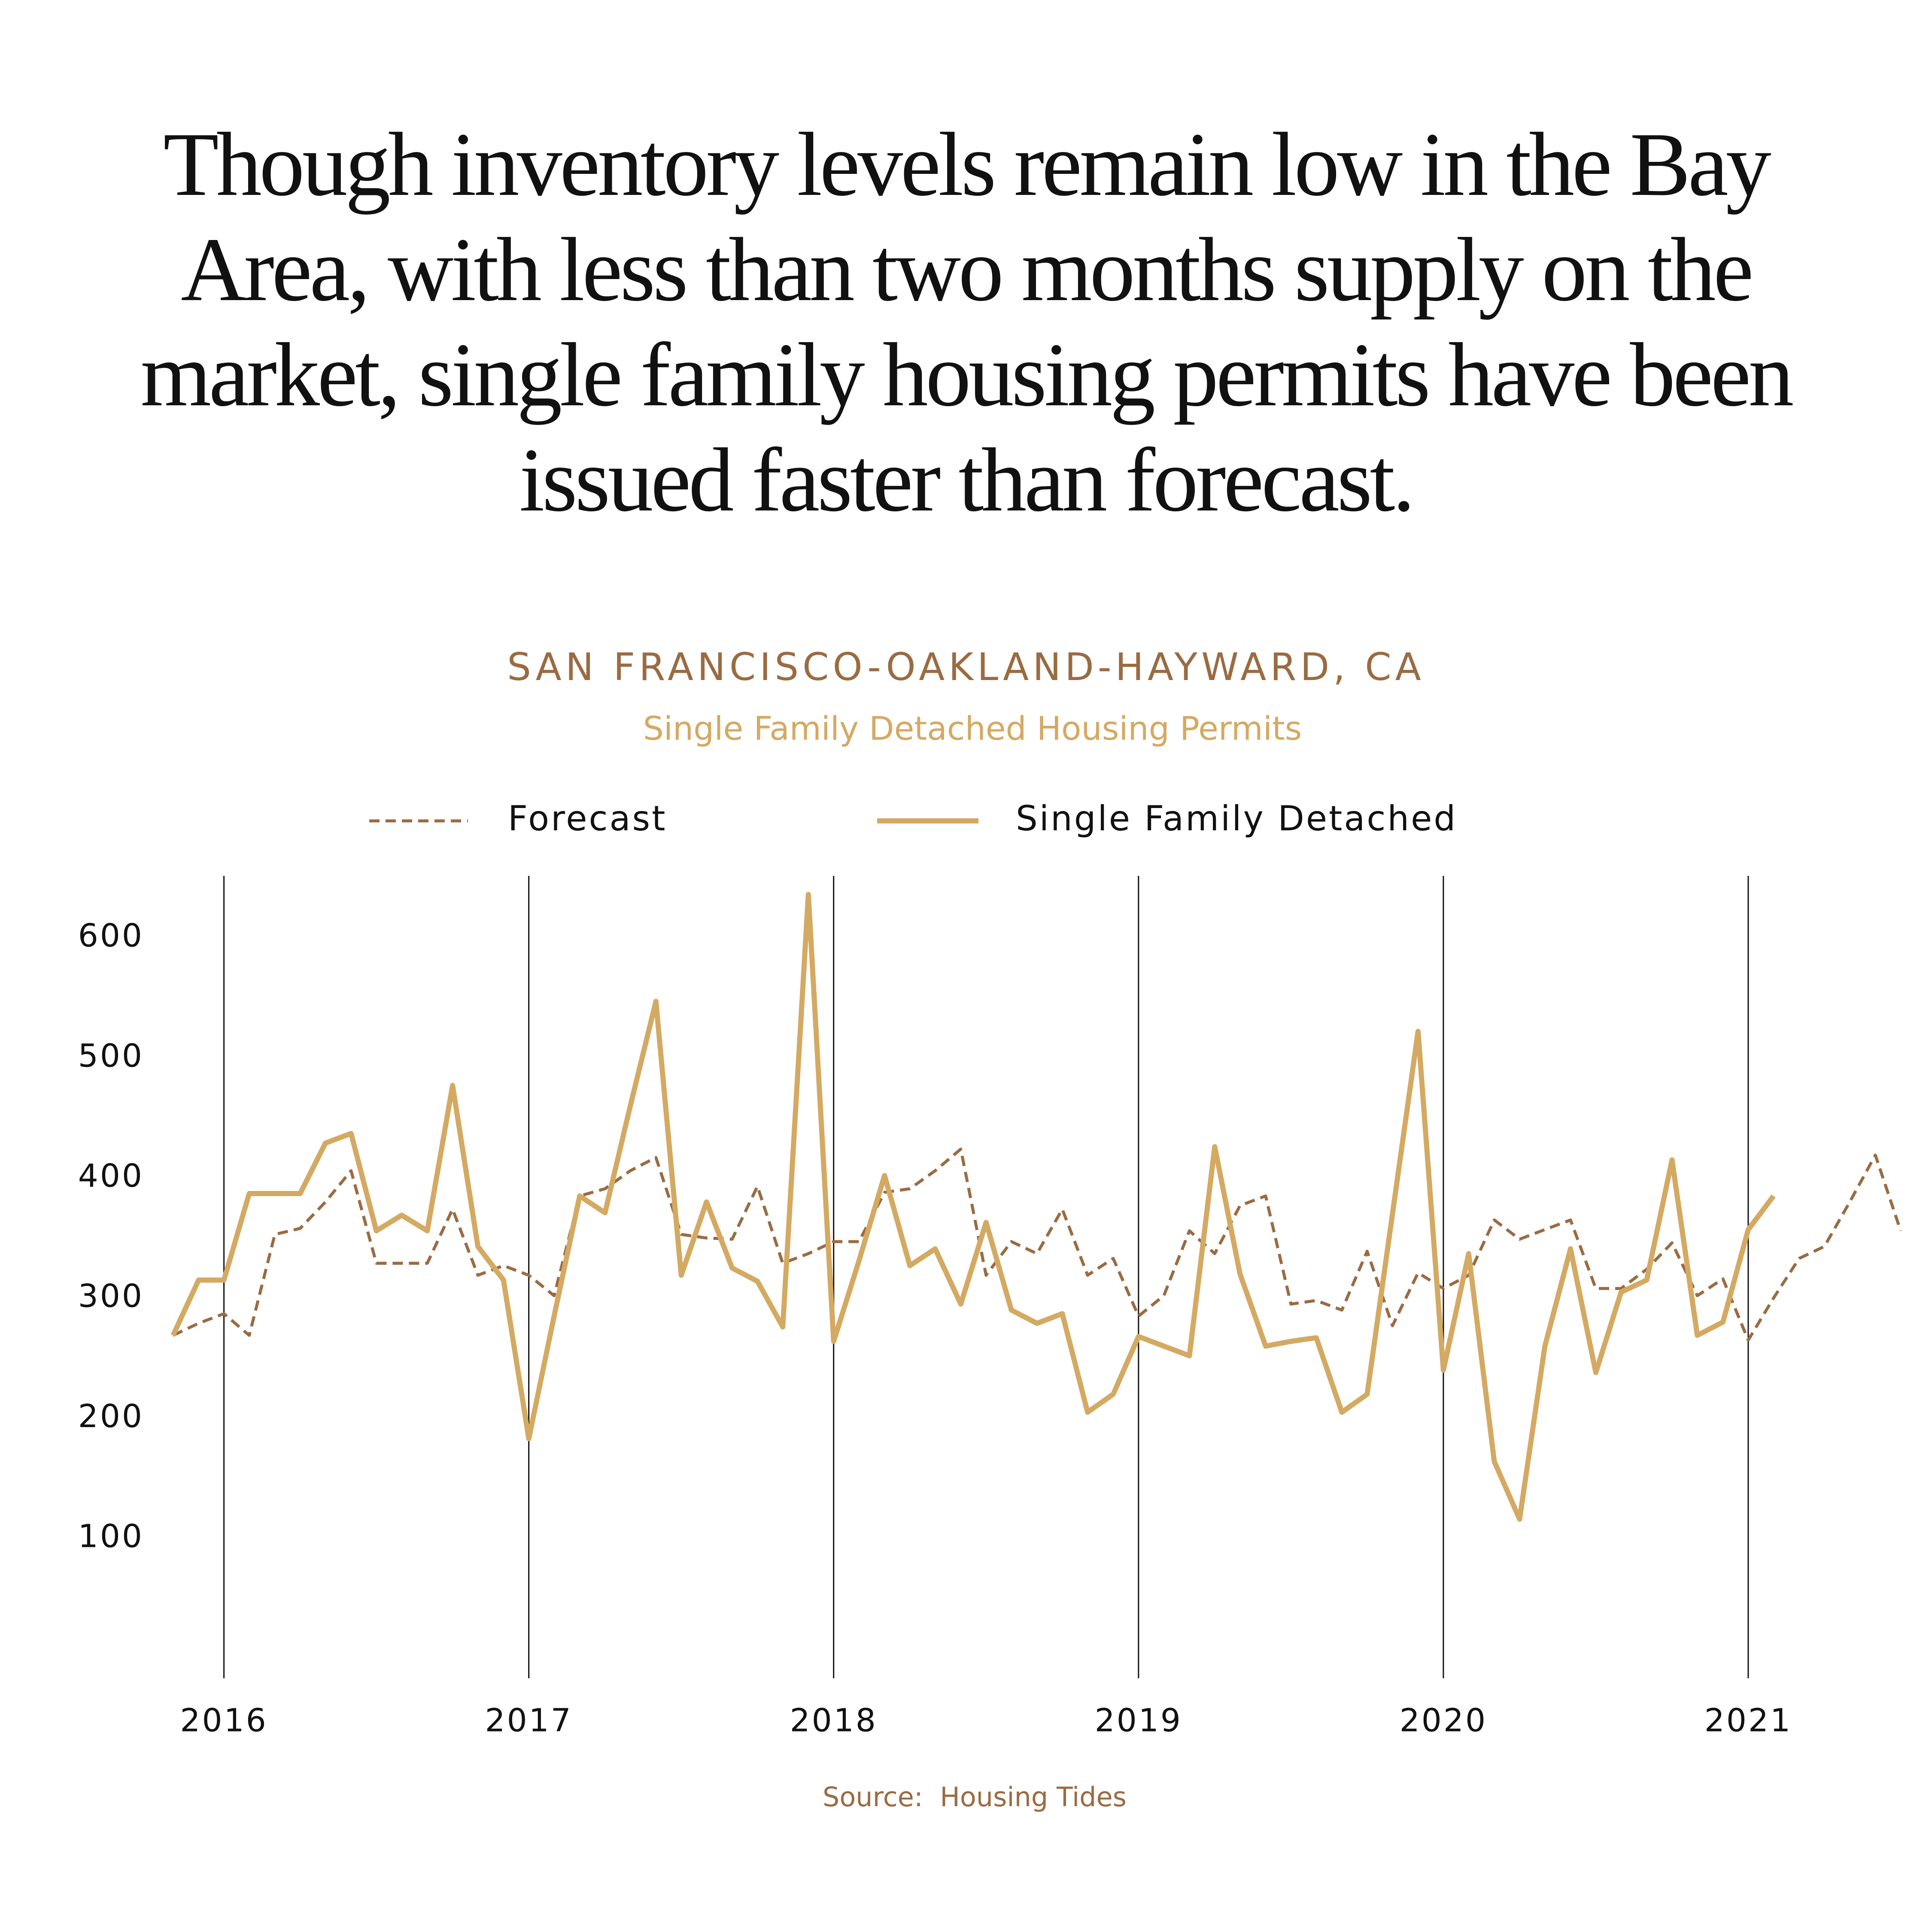  Describe the element at coordinates (966, 667) in the screenshot. I see `chart-subtitle: SAN FRANCISCO-OAKLAND-HAYWARD, CA` at that location.